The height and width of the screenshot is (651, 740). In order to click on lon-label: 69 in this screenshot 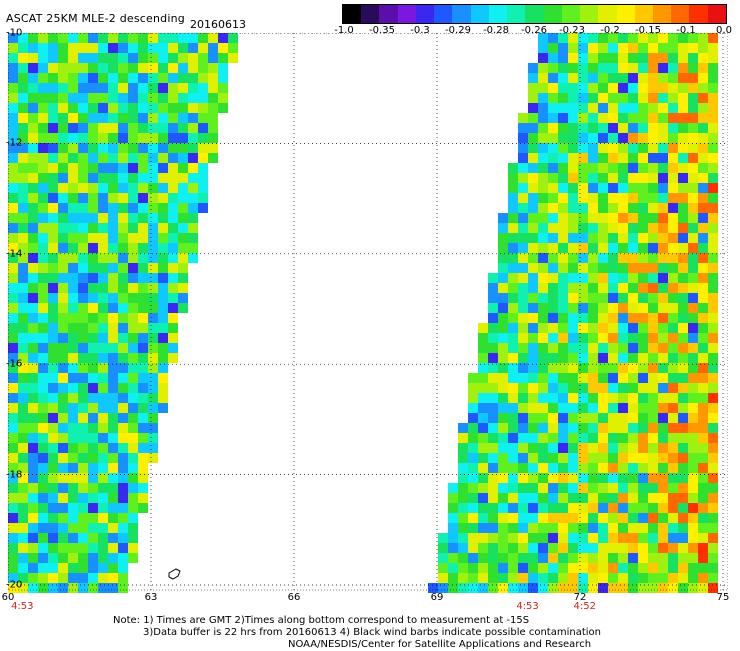, I will do `click(437, 597)`.